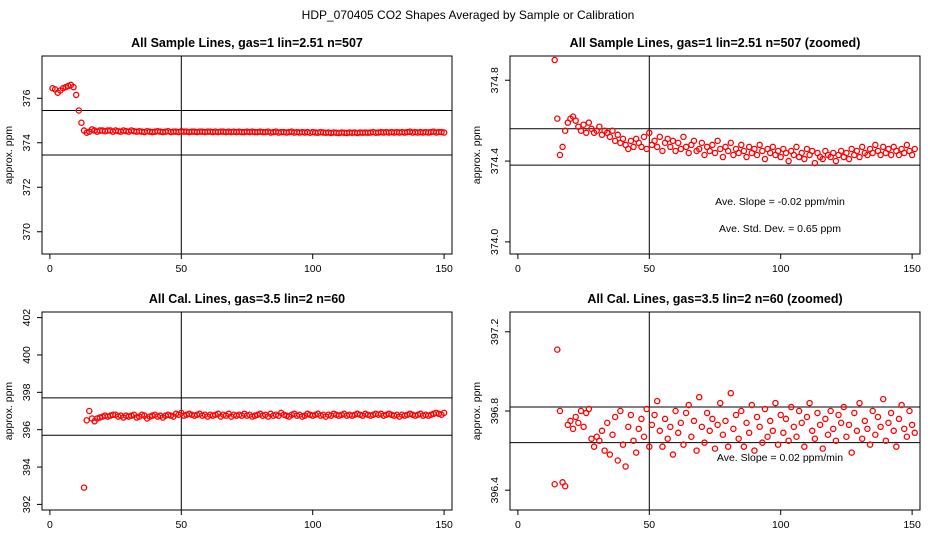  Describe the element at coordinates (495, 490) in the screenshot. I see `y-tick-label: 396.4` at that location.